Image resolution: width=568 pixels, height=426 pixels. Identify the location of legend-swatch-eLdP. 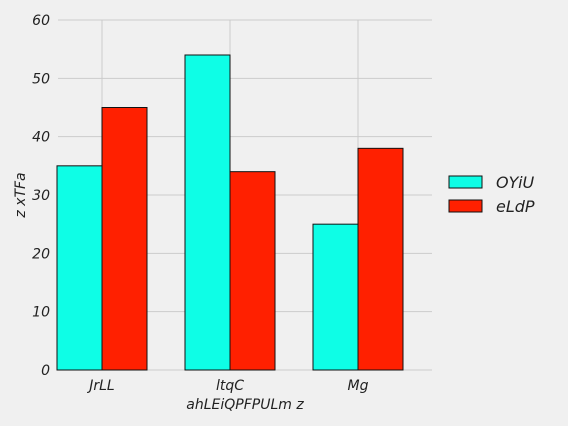
(465, 206).